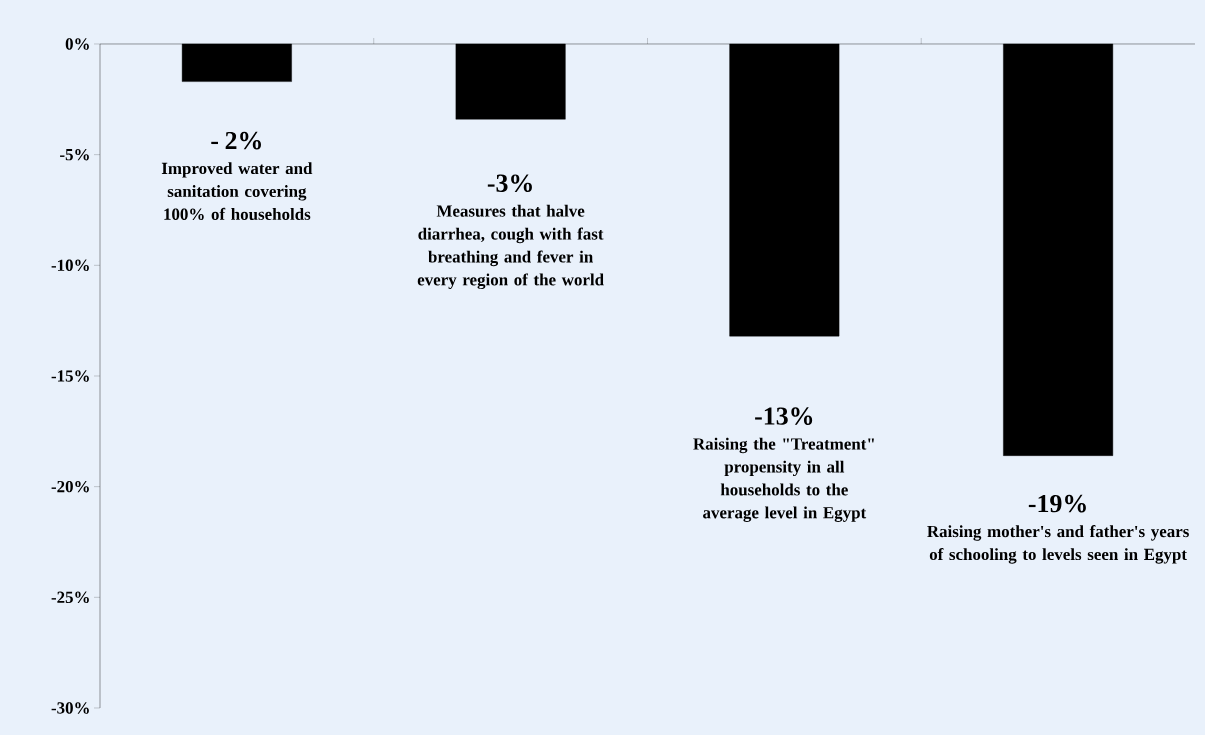 This screenshot has height=735, width=1205. I want to click on y-tick-label: -15%, so click(70, 376).